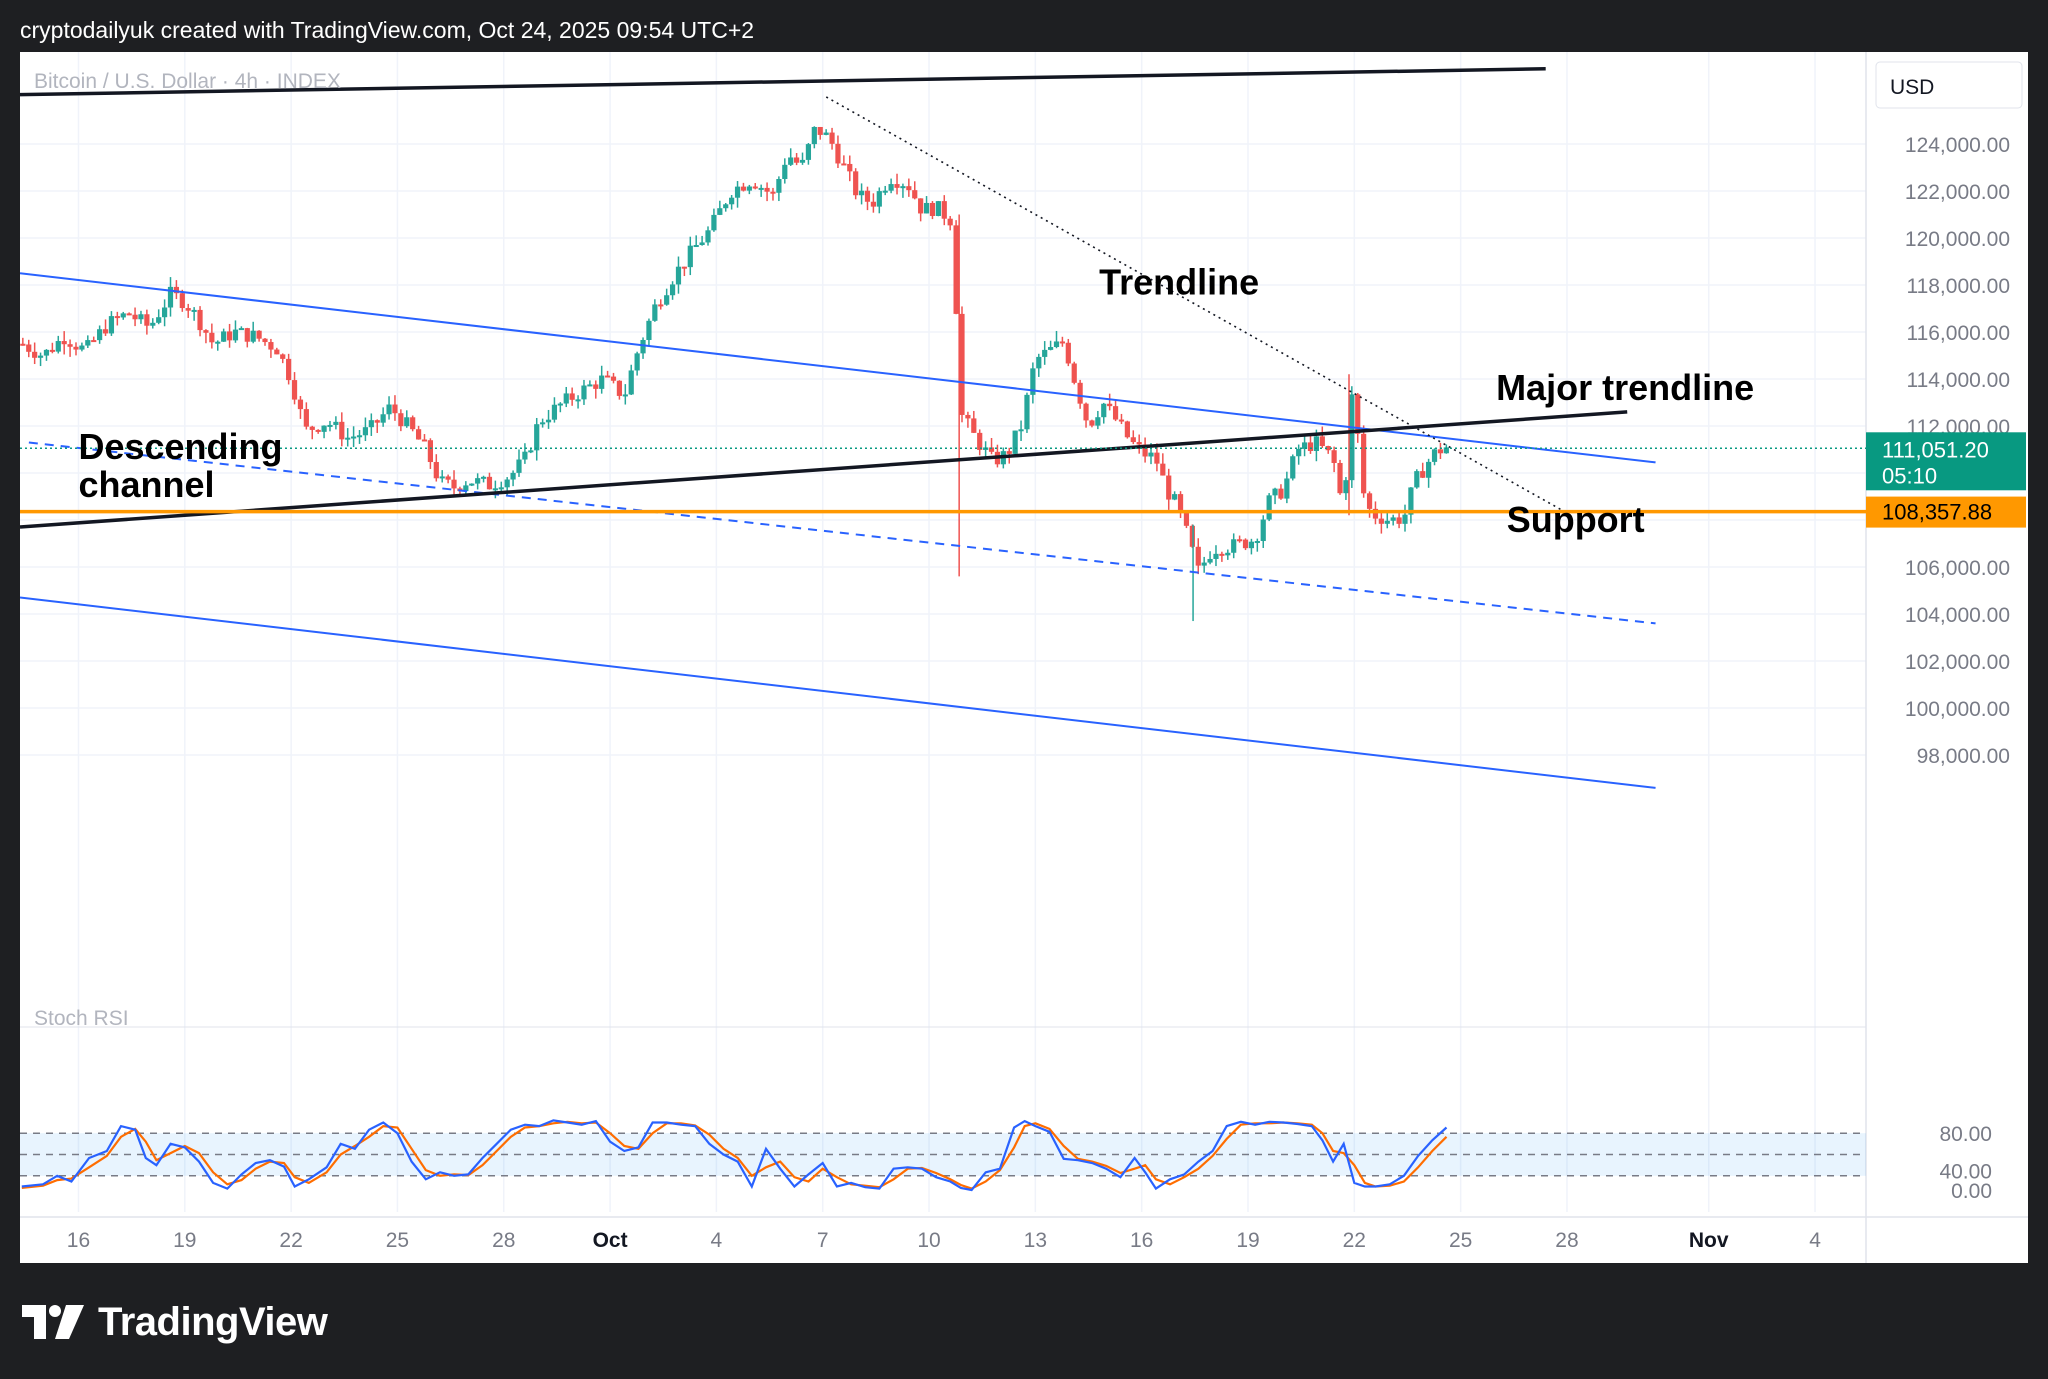  Describe the element at coordinates (1709, 1240) in the screenshot. I see `time-axis-label: Nov` at that location.